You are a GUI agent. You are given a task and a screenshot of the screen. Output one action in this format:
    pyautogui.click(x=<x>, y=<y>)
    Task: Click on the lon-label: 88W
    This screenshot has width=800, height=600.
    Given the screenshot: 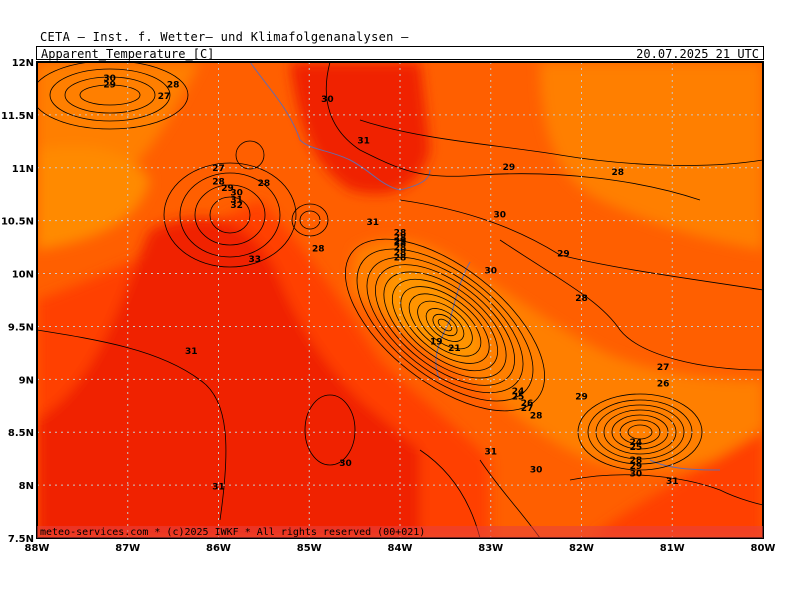 What is the action you would take?
    pyautogui.click(x=37, y=548)
    